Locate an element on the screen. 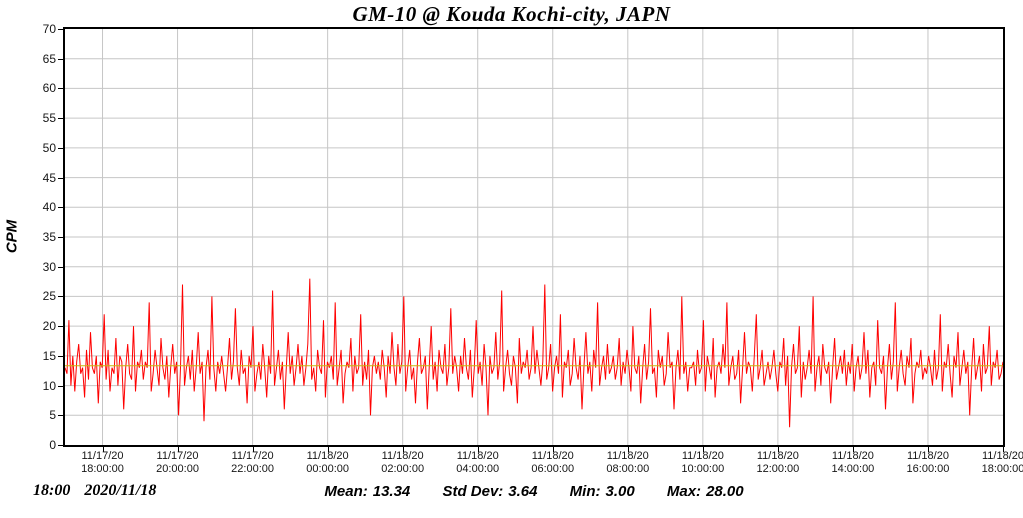  y-axis-tick-label: 35 is located at coordinates (49, 237).